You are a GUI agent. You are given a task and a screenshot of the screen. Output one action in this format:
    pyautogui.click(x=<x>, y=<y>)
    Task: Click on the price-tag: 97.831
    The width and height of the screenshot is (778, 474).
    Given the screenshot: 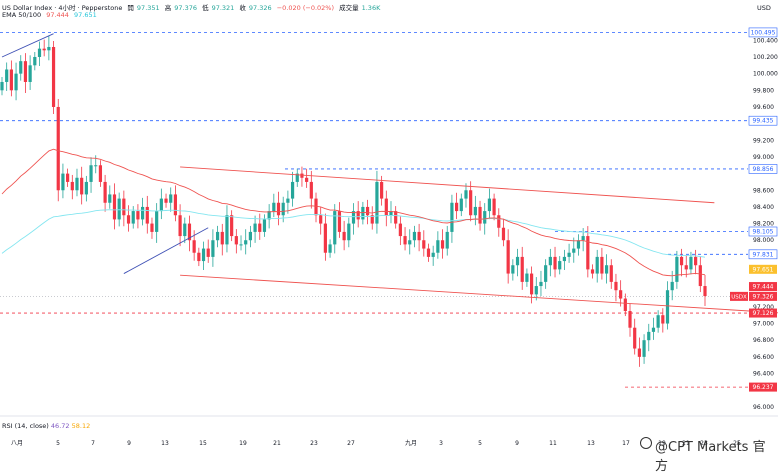 What is the action you would take?
    pyautogui.click(x=763, y=254)
    